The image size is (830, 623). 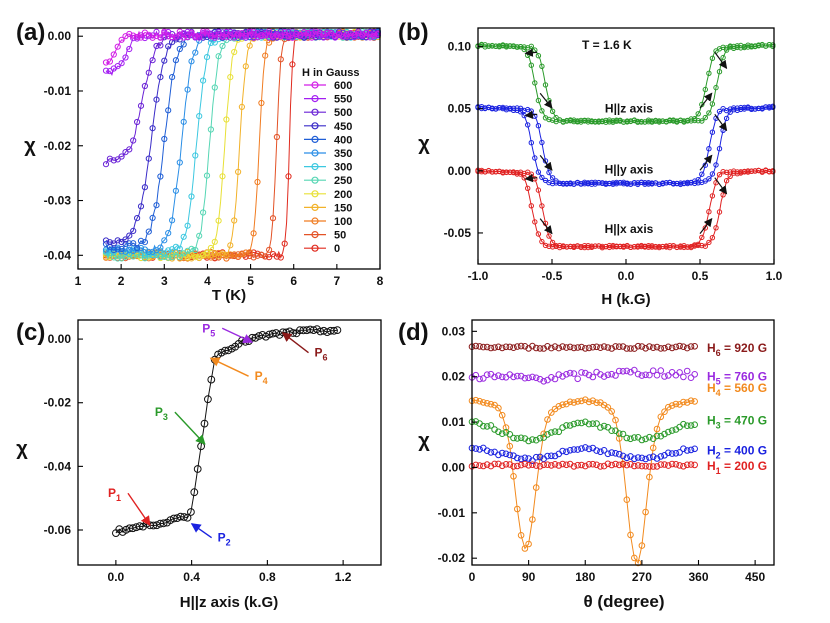 I want to click on legend-label: 600, so click(x=343, y=86).